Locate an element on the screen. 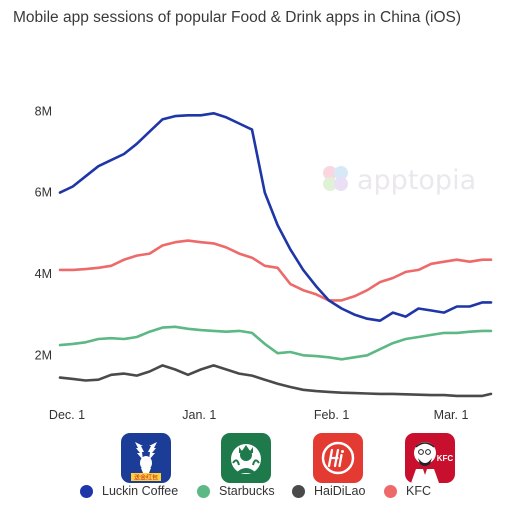  legend-label-kfc: KFC is located at coordinates (418, 491).